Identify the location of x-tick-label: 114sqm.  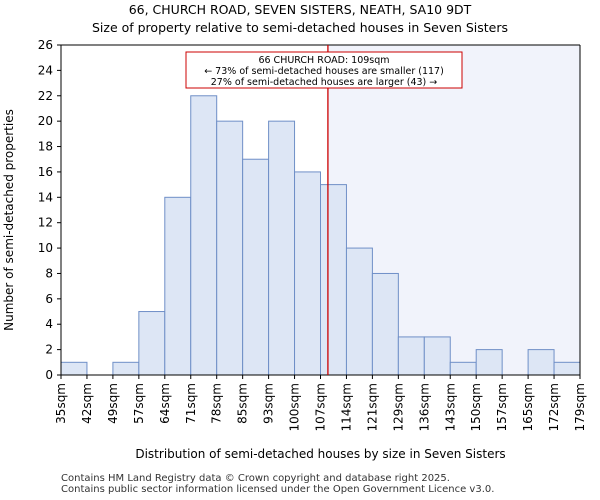
(346, 407).